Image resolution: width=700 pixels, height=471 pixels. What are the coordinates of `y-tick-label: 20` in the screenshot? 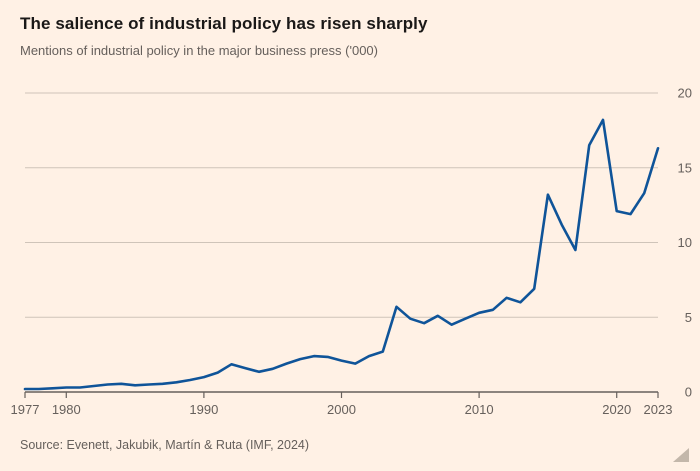 It's located at (685, 93).